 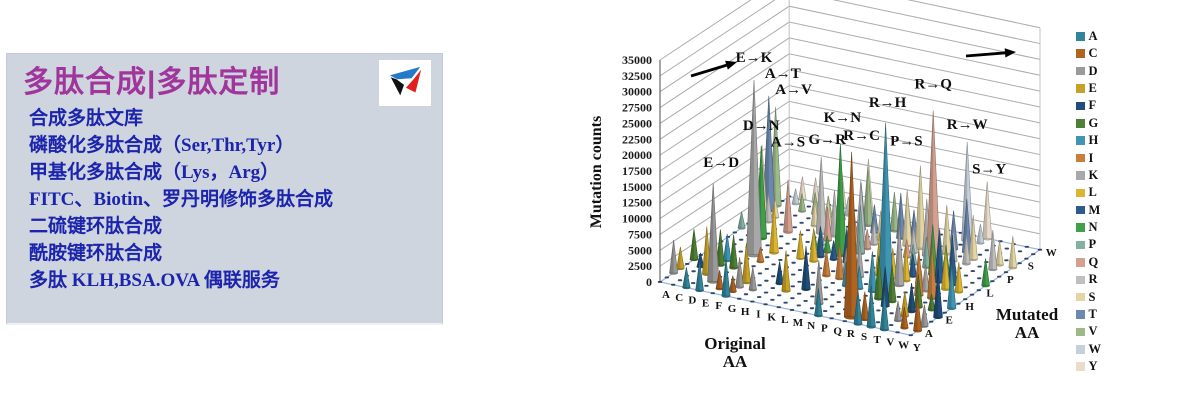 What do you see at coordinates (798, 323) in the screenshot?
I see `x-axis-letter: M` at bounding box center [798, 323].